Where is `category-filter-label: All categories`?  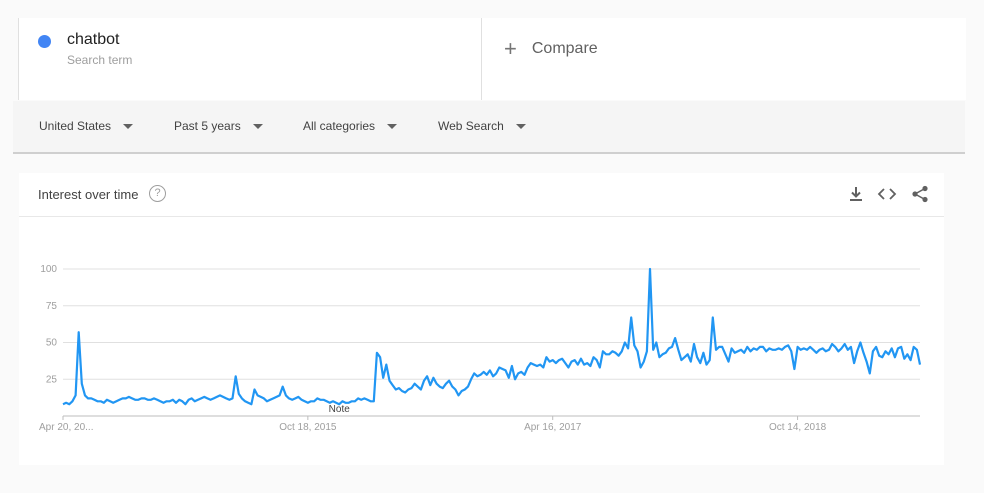
category-filter-label: All categories is located at coordinates (339, 126).